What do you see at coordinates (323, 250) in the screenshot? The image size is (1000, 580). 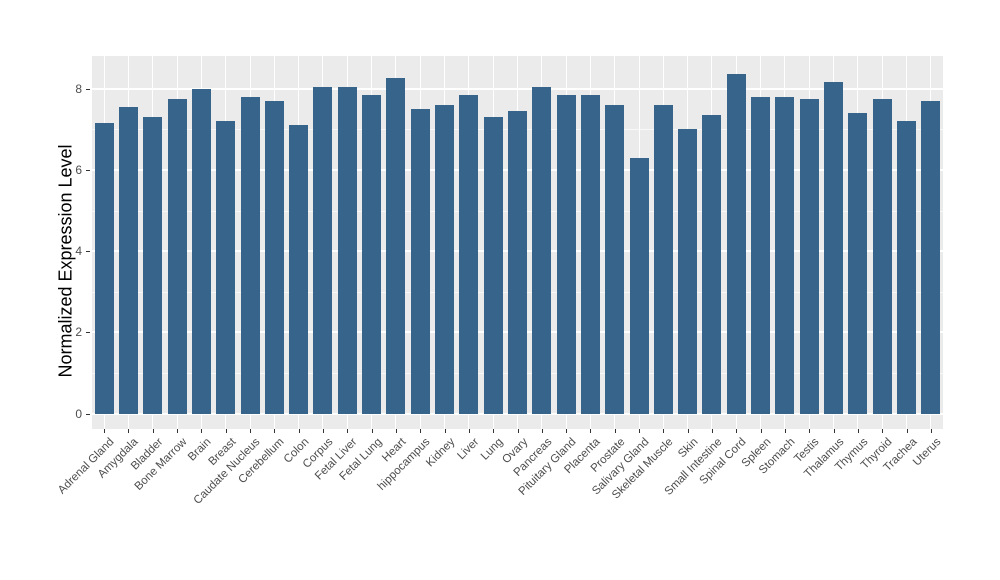 I see `bar-corpus` at bounding box center [323, 250].